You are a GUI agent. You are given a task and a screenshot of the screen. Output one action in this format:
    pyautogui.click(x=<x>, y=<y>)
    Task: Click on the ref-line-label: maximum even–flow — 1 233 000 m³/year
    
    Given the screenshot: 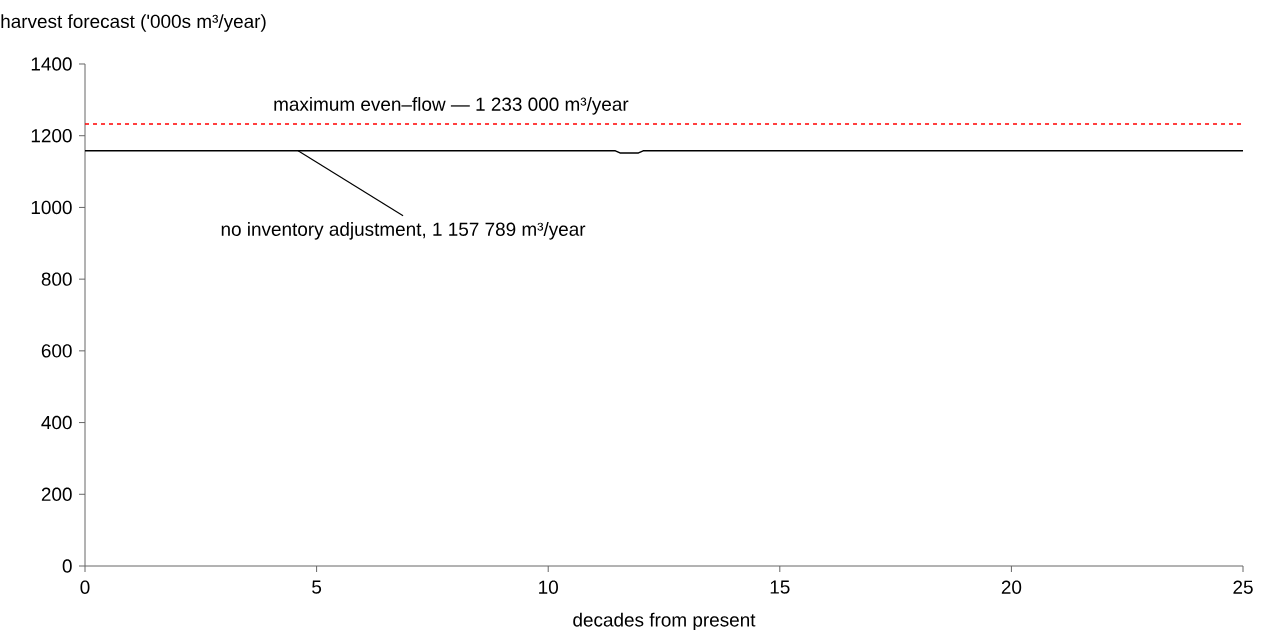 What is the action you would take?
    pyautogui.click(x=451, y=106)
    